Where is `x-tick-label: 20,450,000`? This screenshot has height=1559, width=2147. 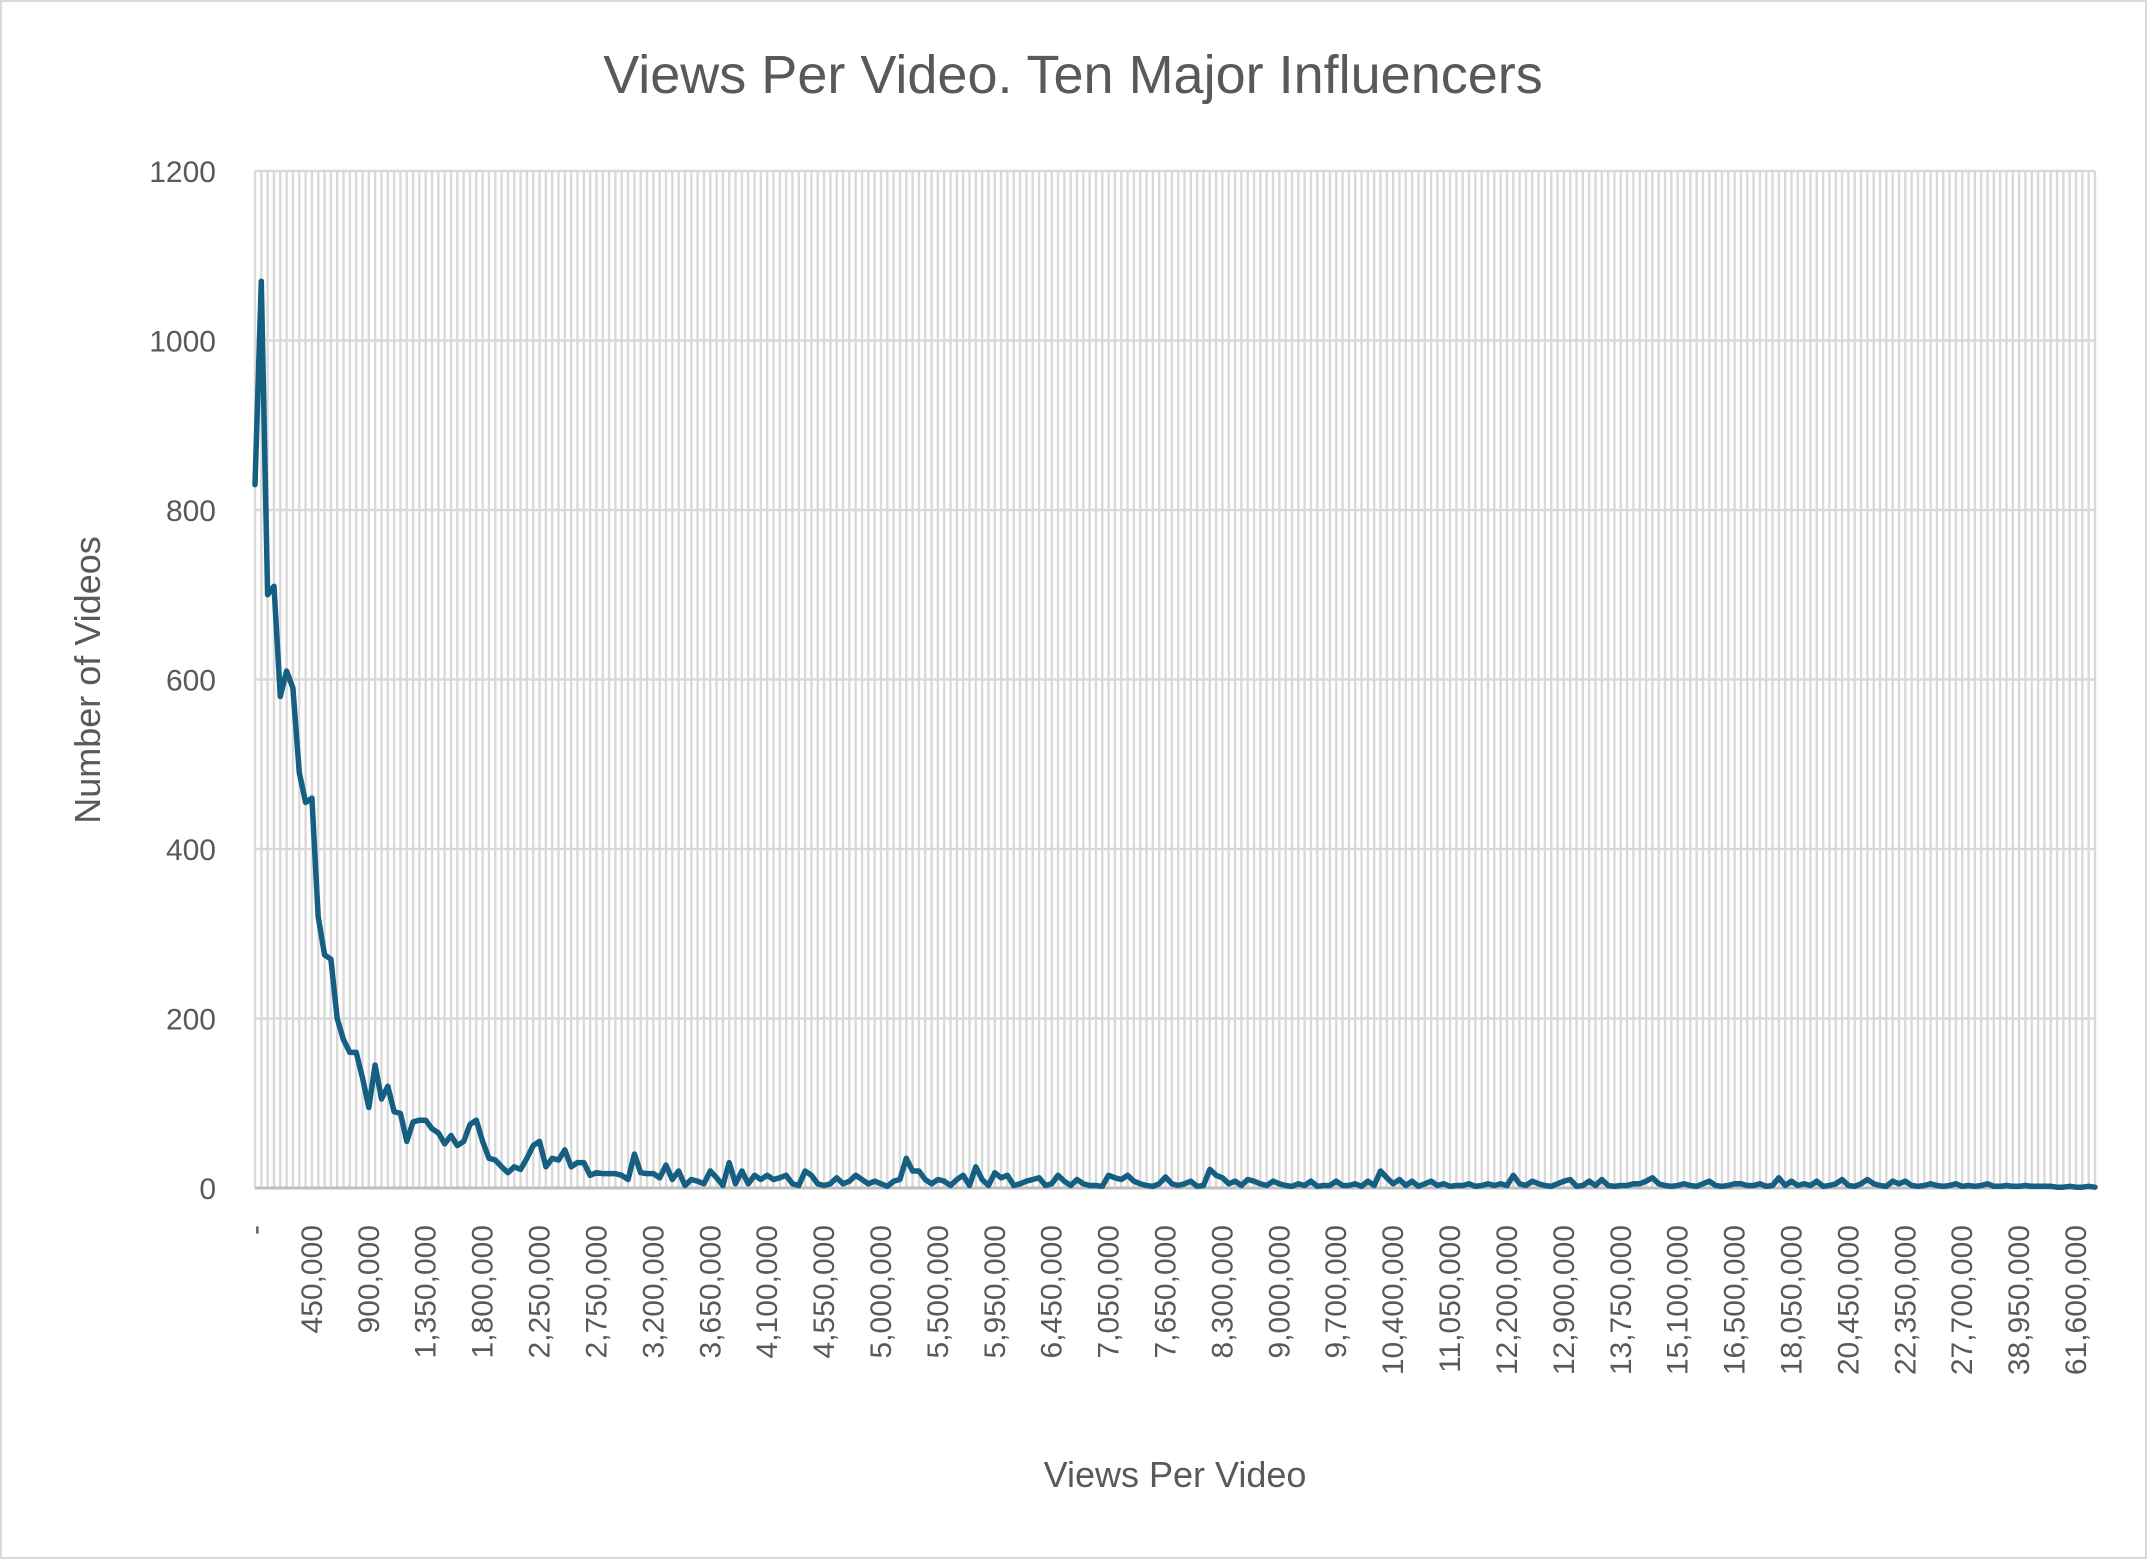 x-tick-label: 20,450,000 is located at coordinates (1848, 1300).